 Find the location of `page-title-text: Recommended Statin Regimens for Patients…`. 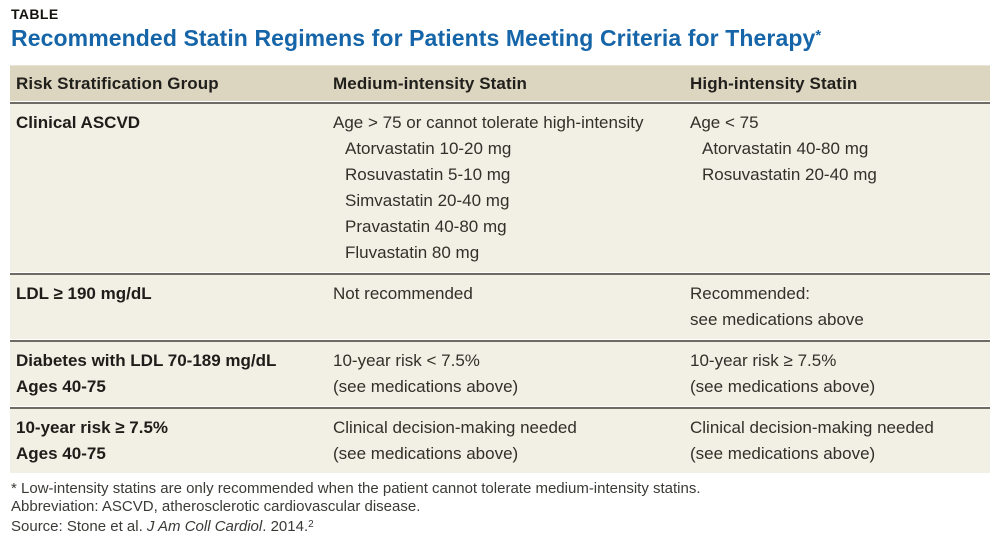

page-title-text: Recommended Statin Regimens for Patients… is located at coordinates (413, 38).